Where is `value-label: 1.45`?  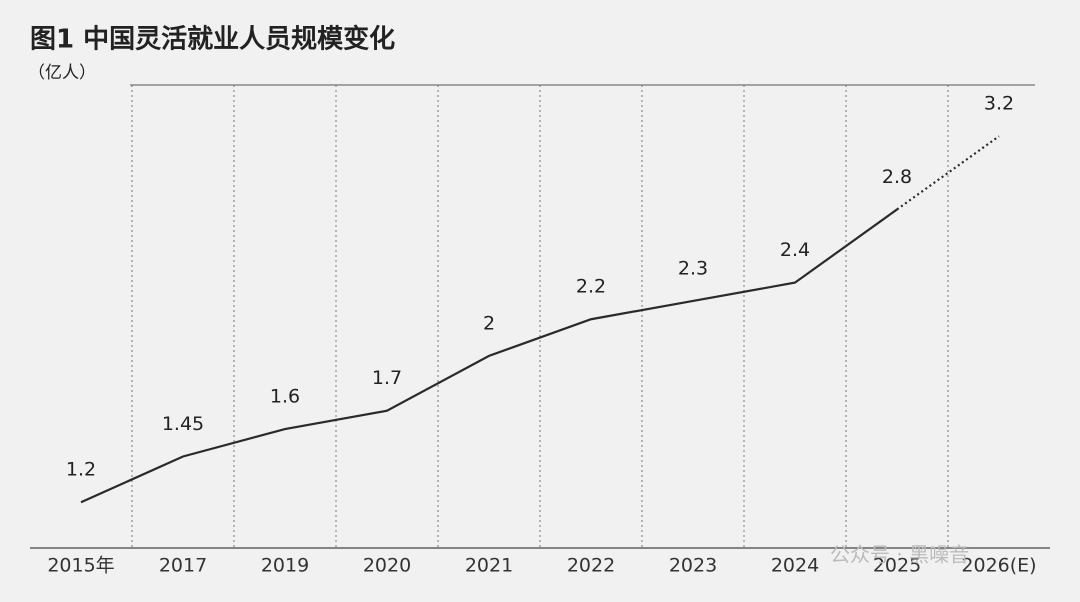 value-label: 1.45 is located at coordinates (183, 424).